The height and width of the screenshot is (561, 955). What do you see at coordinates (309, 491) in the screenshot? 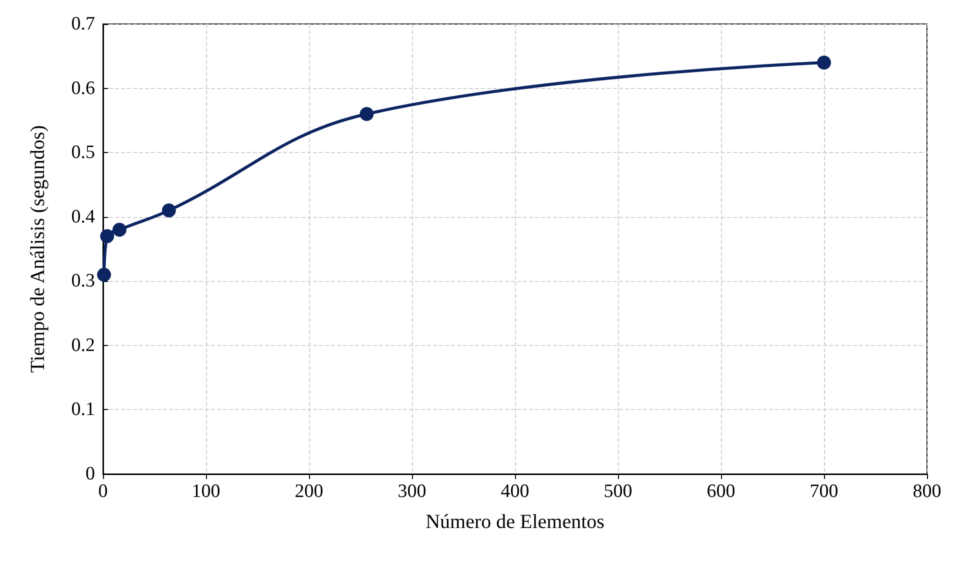
I see `x-tick-label: 200` at bounding box center [309, 491].